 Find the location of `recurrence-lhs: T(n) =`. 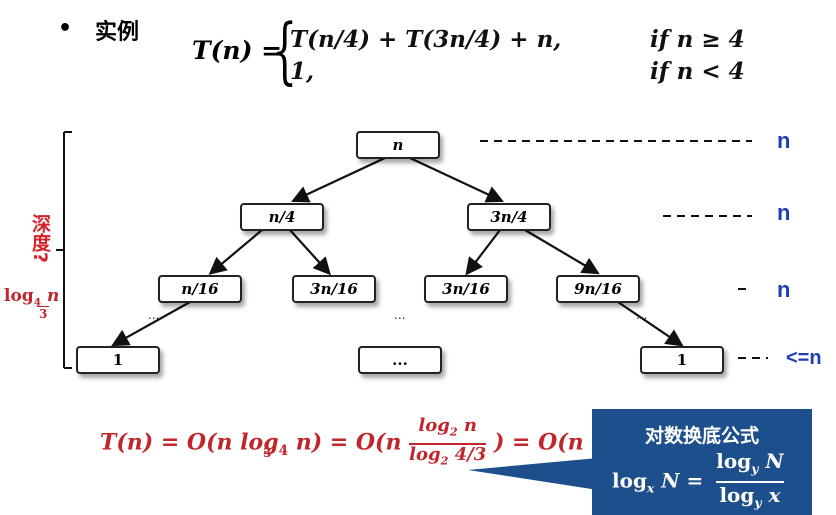

recurrence-lhs: T(n) = is located at coordinates (237, 50).